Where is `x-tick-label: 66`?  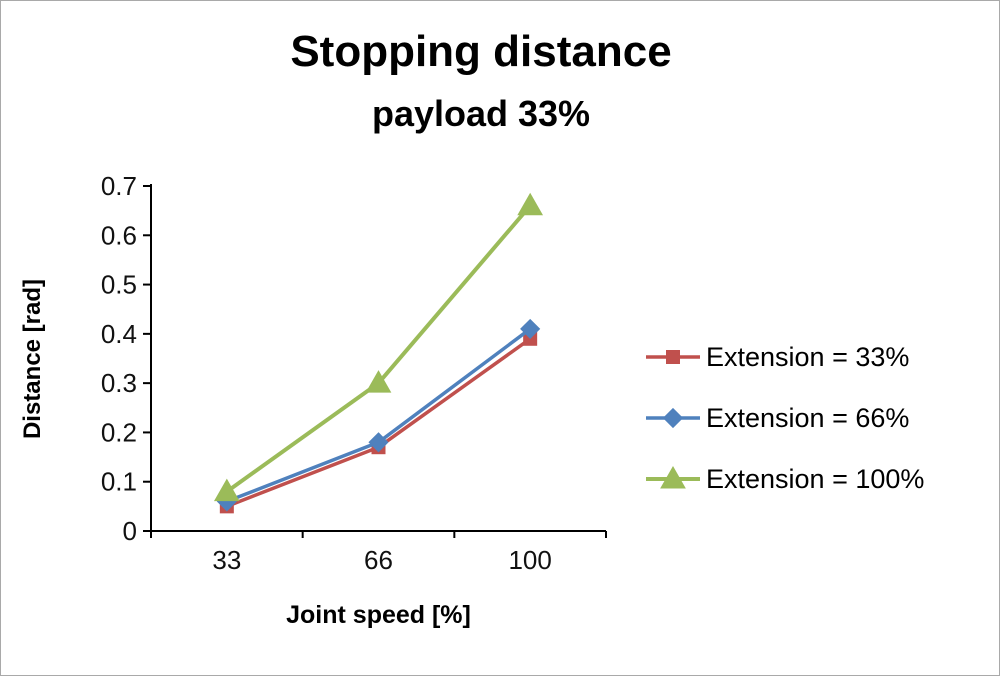
x-tick-label: 66 is located at coordinates (378, 560).